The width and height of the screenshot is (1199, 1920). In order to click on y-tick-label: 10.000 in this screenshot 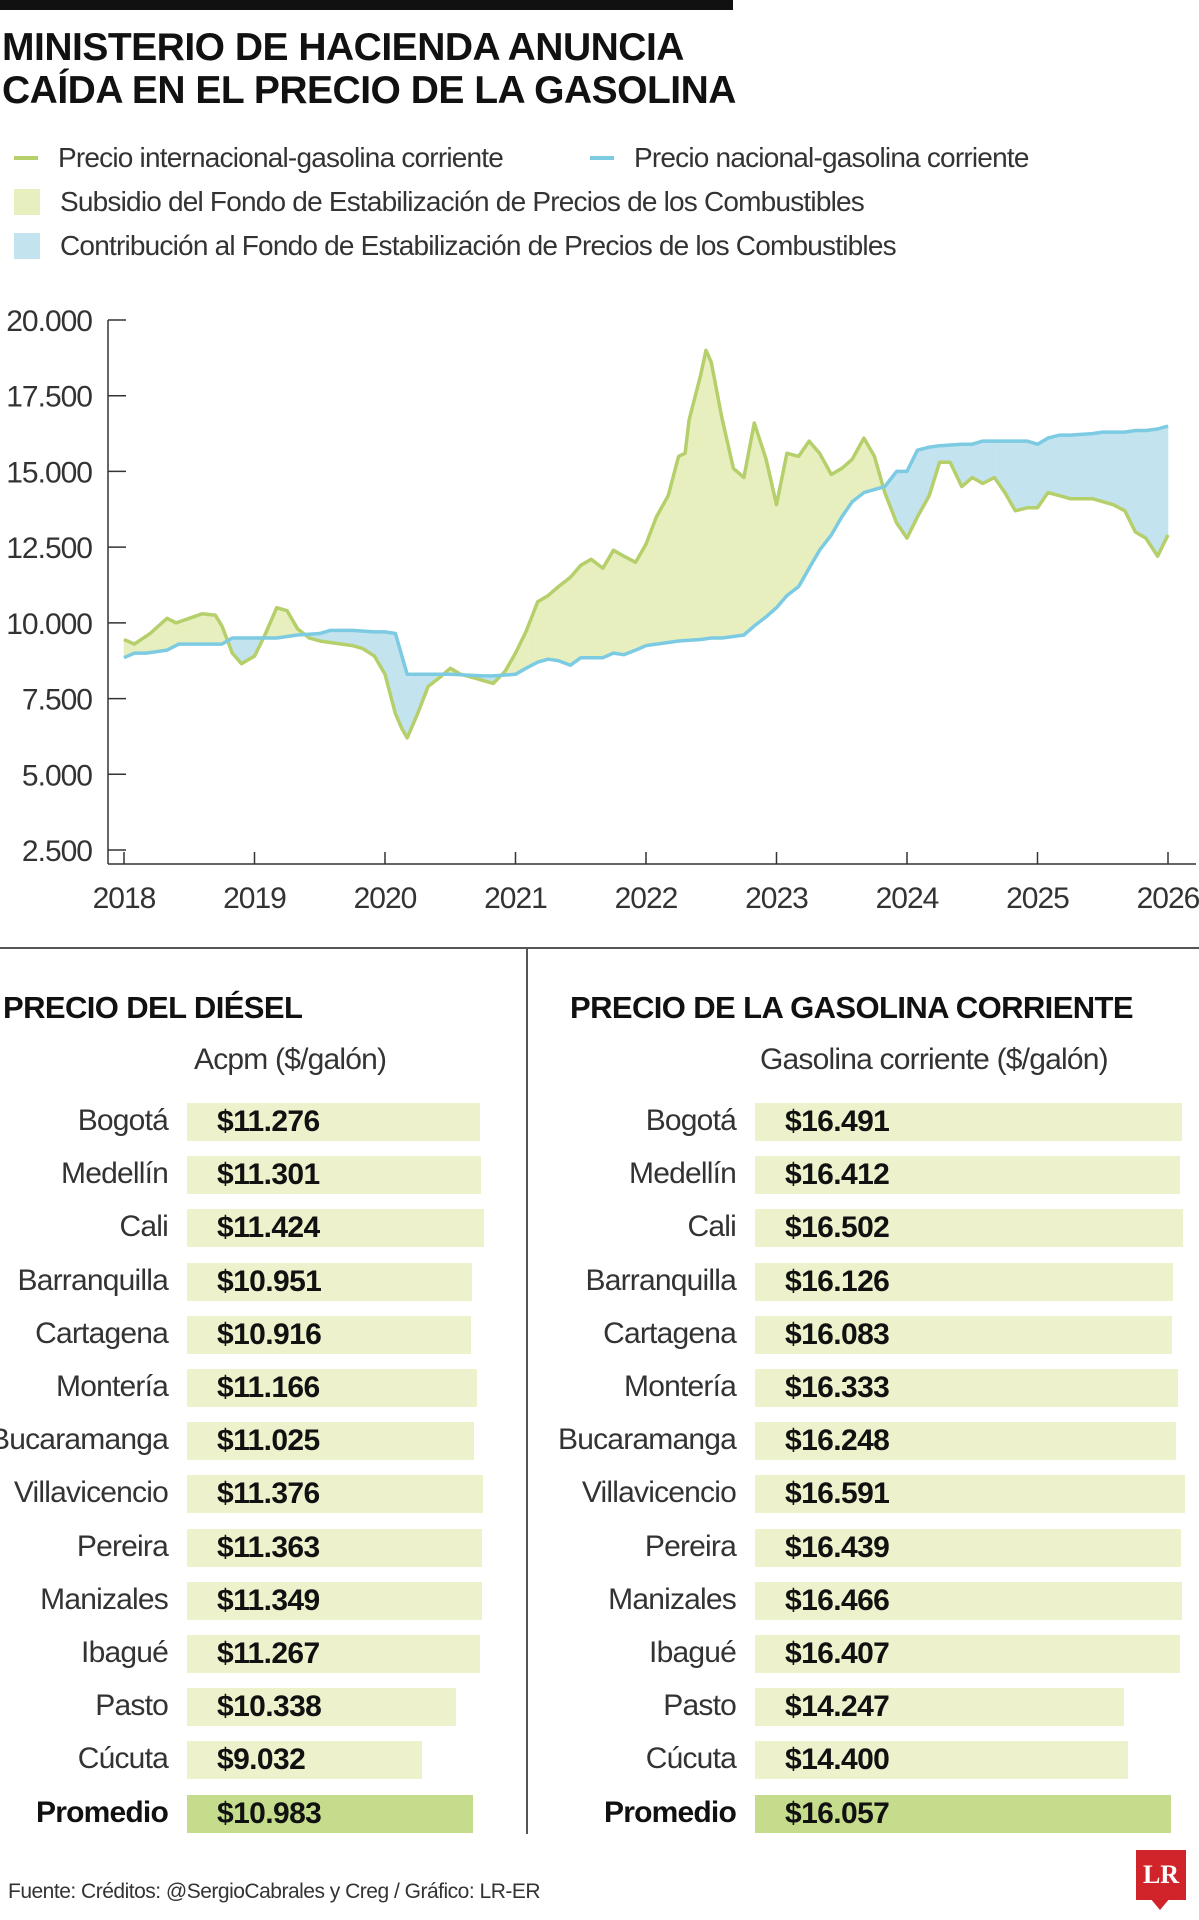, I will do `click(49, 624)`.